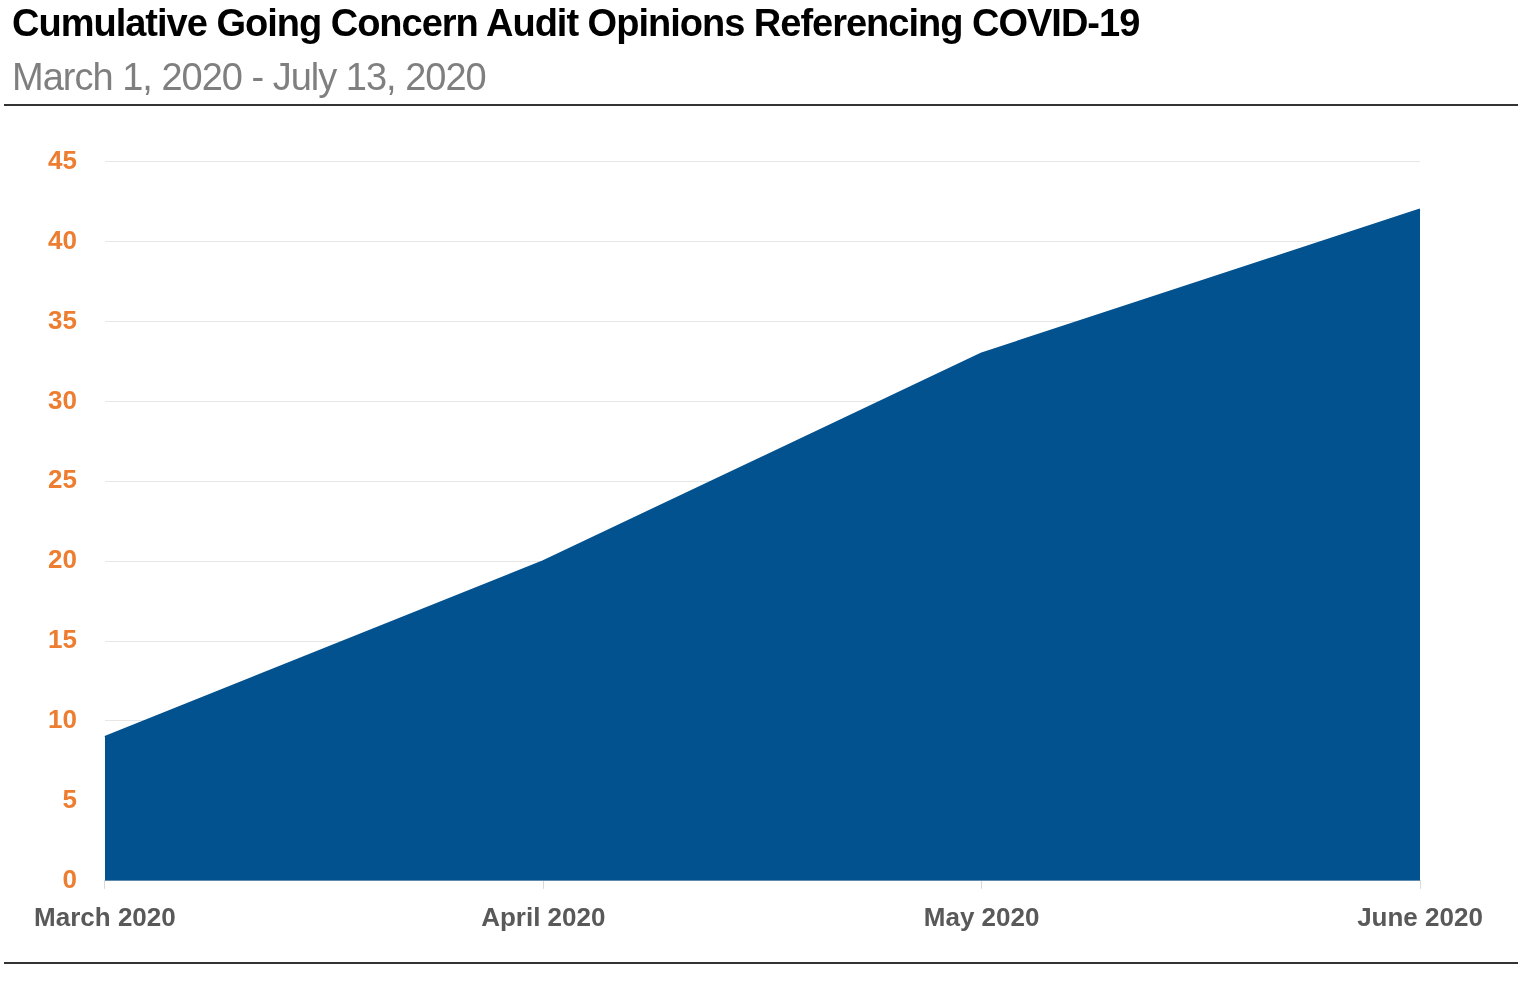 The width and height of the screenshot is (1536, 1007). Describe the element at coordinates (62, 559) in the screenshot. I see `y-tick-label: 20` at that location.